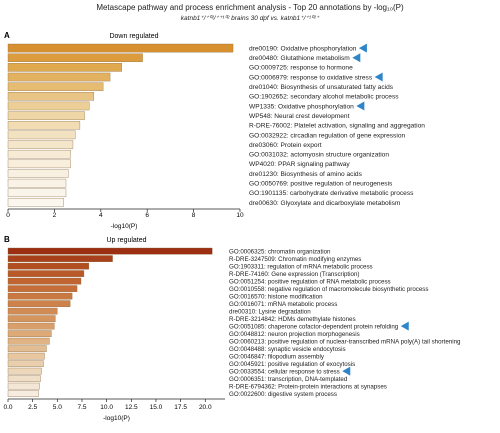  What do you see at coordinates (57, 407) in the screenshot?
I see `x-tick-label: 5.0` at bounding box center [57, 407].